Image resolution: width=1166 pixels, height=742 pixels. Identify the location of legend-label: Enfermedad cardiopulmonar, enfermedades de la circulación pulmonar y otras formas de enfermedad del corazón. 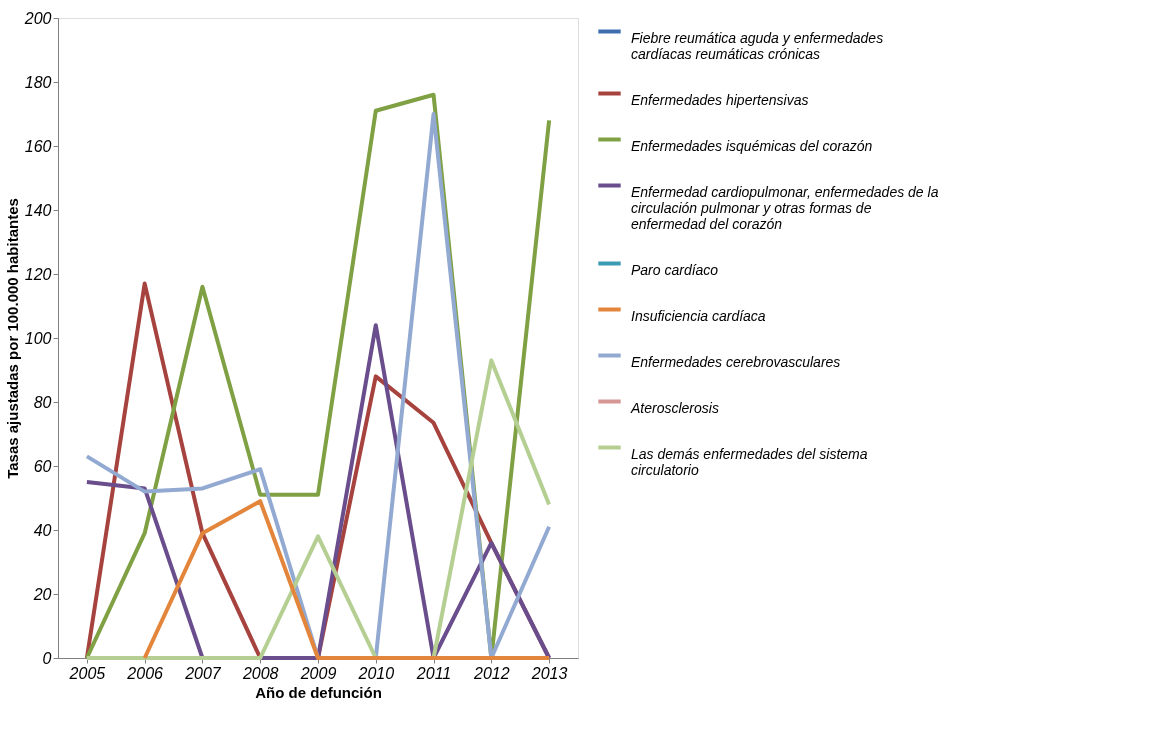
(785, 207).